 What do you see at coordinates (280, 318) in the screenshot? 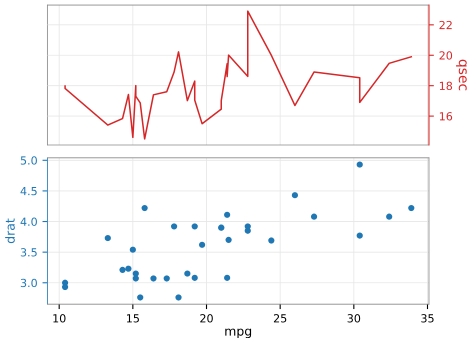
I see `x-tick-label: 25` at bounding box center [280, 318].